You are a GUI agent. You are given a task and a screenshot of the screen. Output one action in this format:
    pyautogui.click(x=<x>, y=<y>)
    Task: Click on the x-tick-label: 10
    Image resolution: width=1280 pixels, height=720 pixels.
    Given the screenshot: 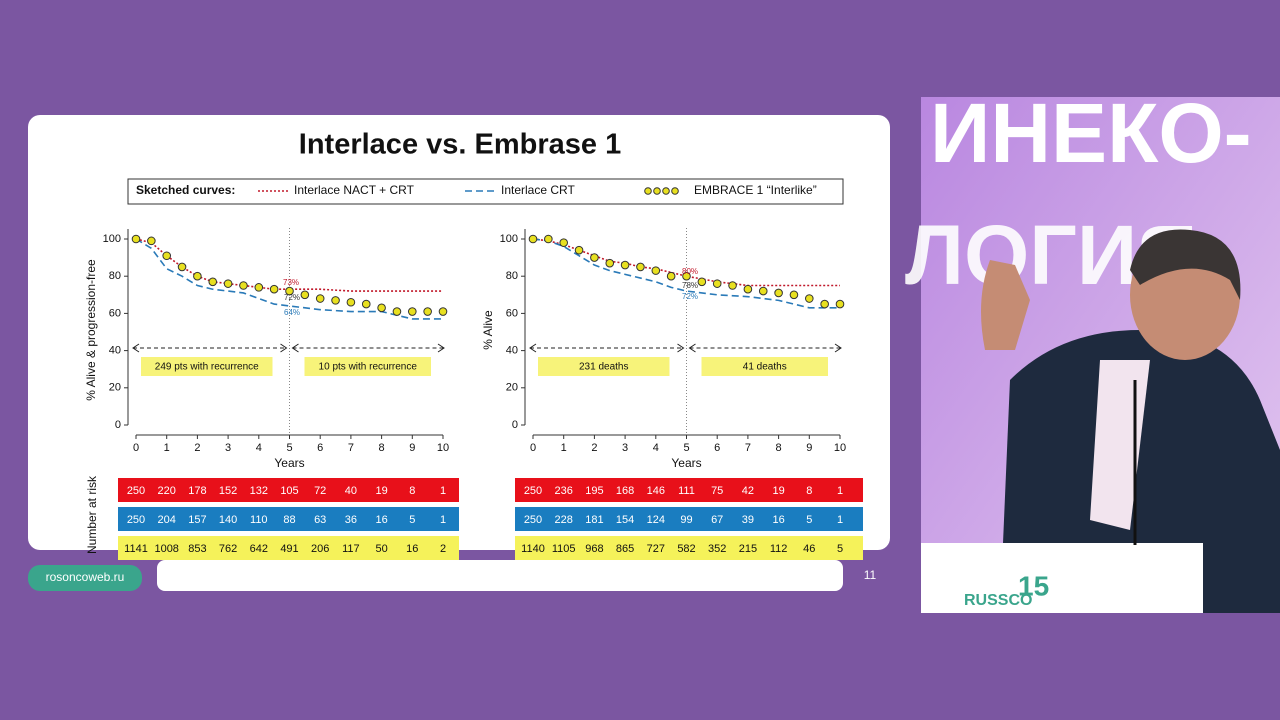 What is the action you would take?
    pyautogui.click(x=840, y=448)
    